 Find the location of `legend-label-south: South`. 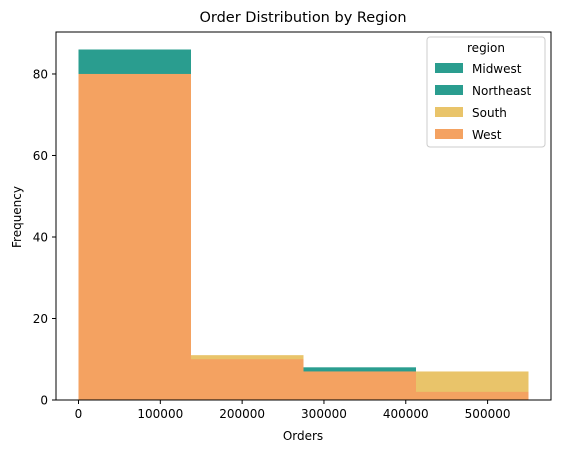

legend-label-south: South is located at coordinates (489, 113).